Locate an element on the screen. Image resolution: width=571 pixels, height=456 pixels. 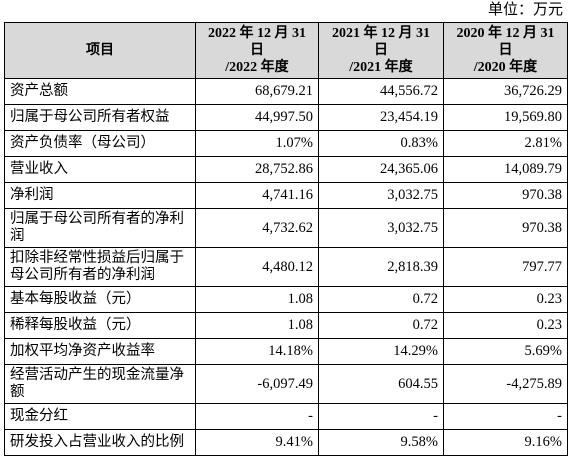
header-line: /2022 年度 is located at coordinates (257, 67).